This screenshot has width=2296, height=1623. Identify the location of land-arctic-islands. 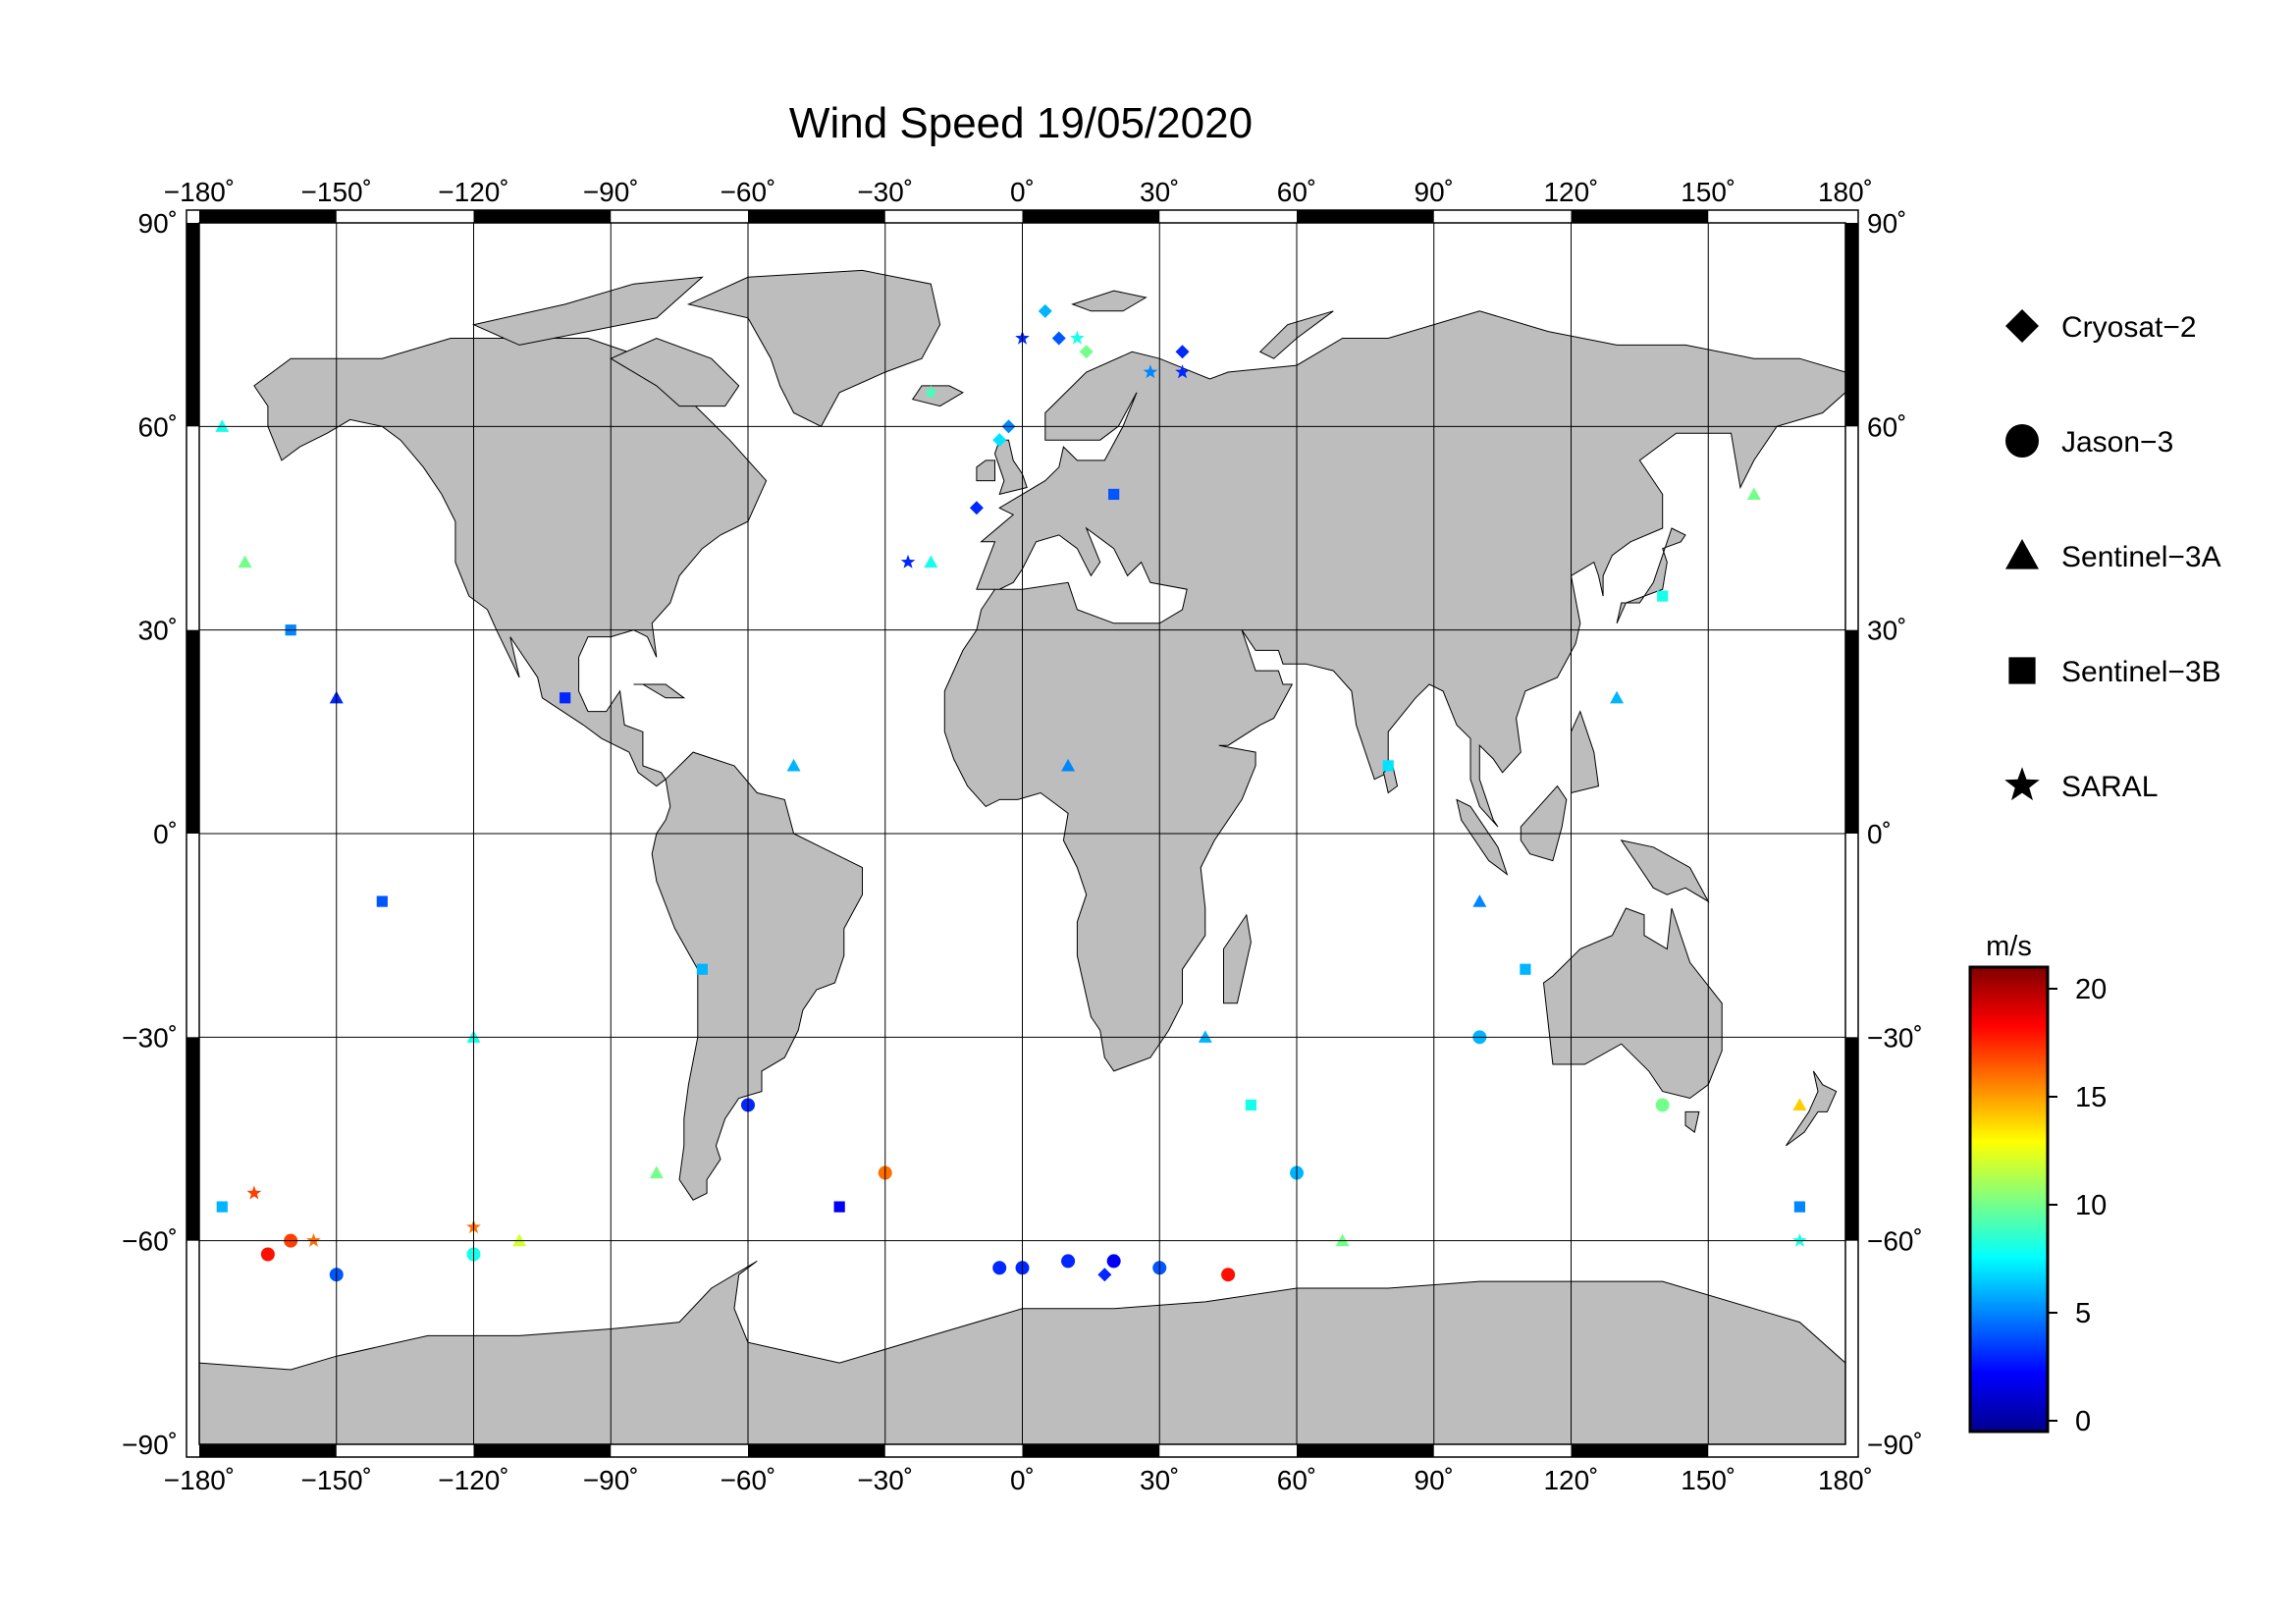
(588, 311).